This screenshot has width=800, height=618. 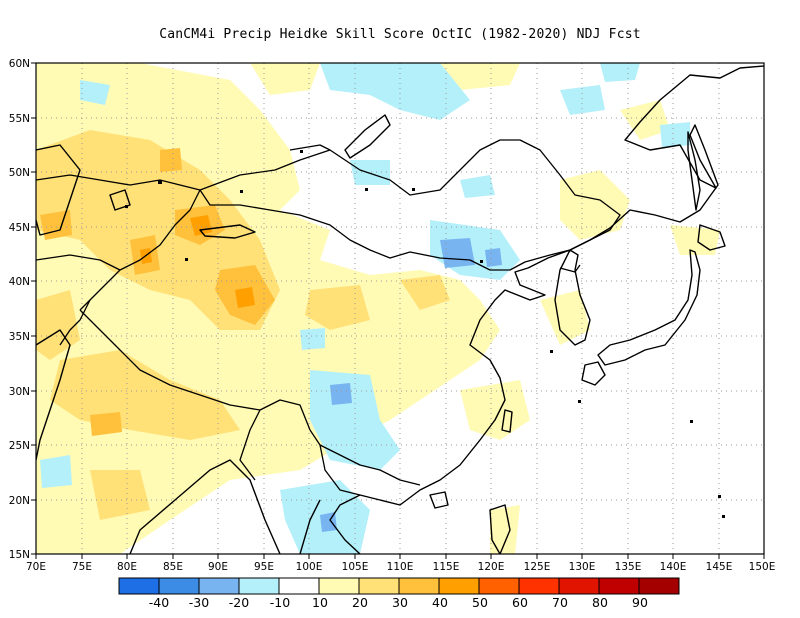 What do you see at coordinates (446, 567) in the screenshot?
I see `lon-tick-label: 115E` at bounding box center [446, 567].